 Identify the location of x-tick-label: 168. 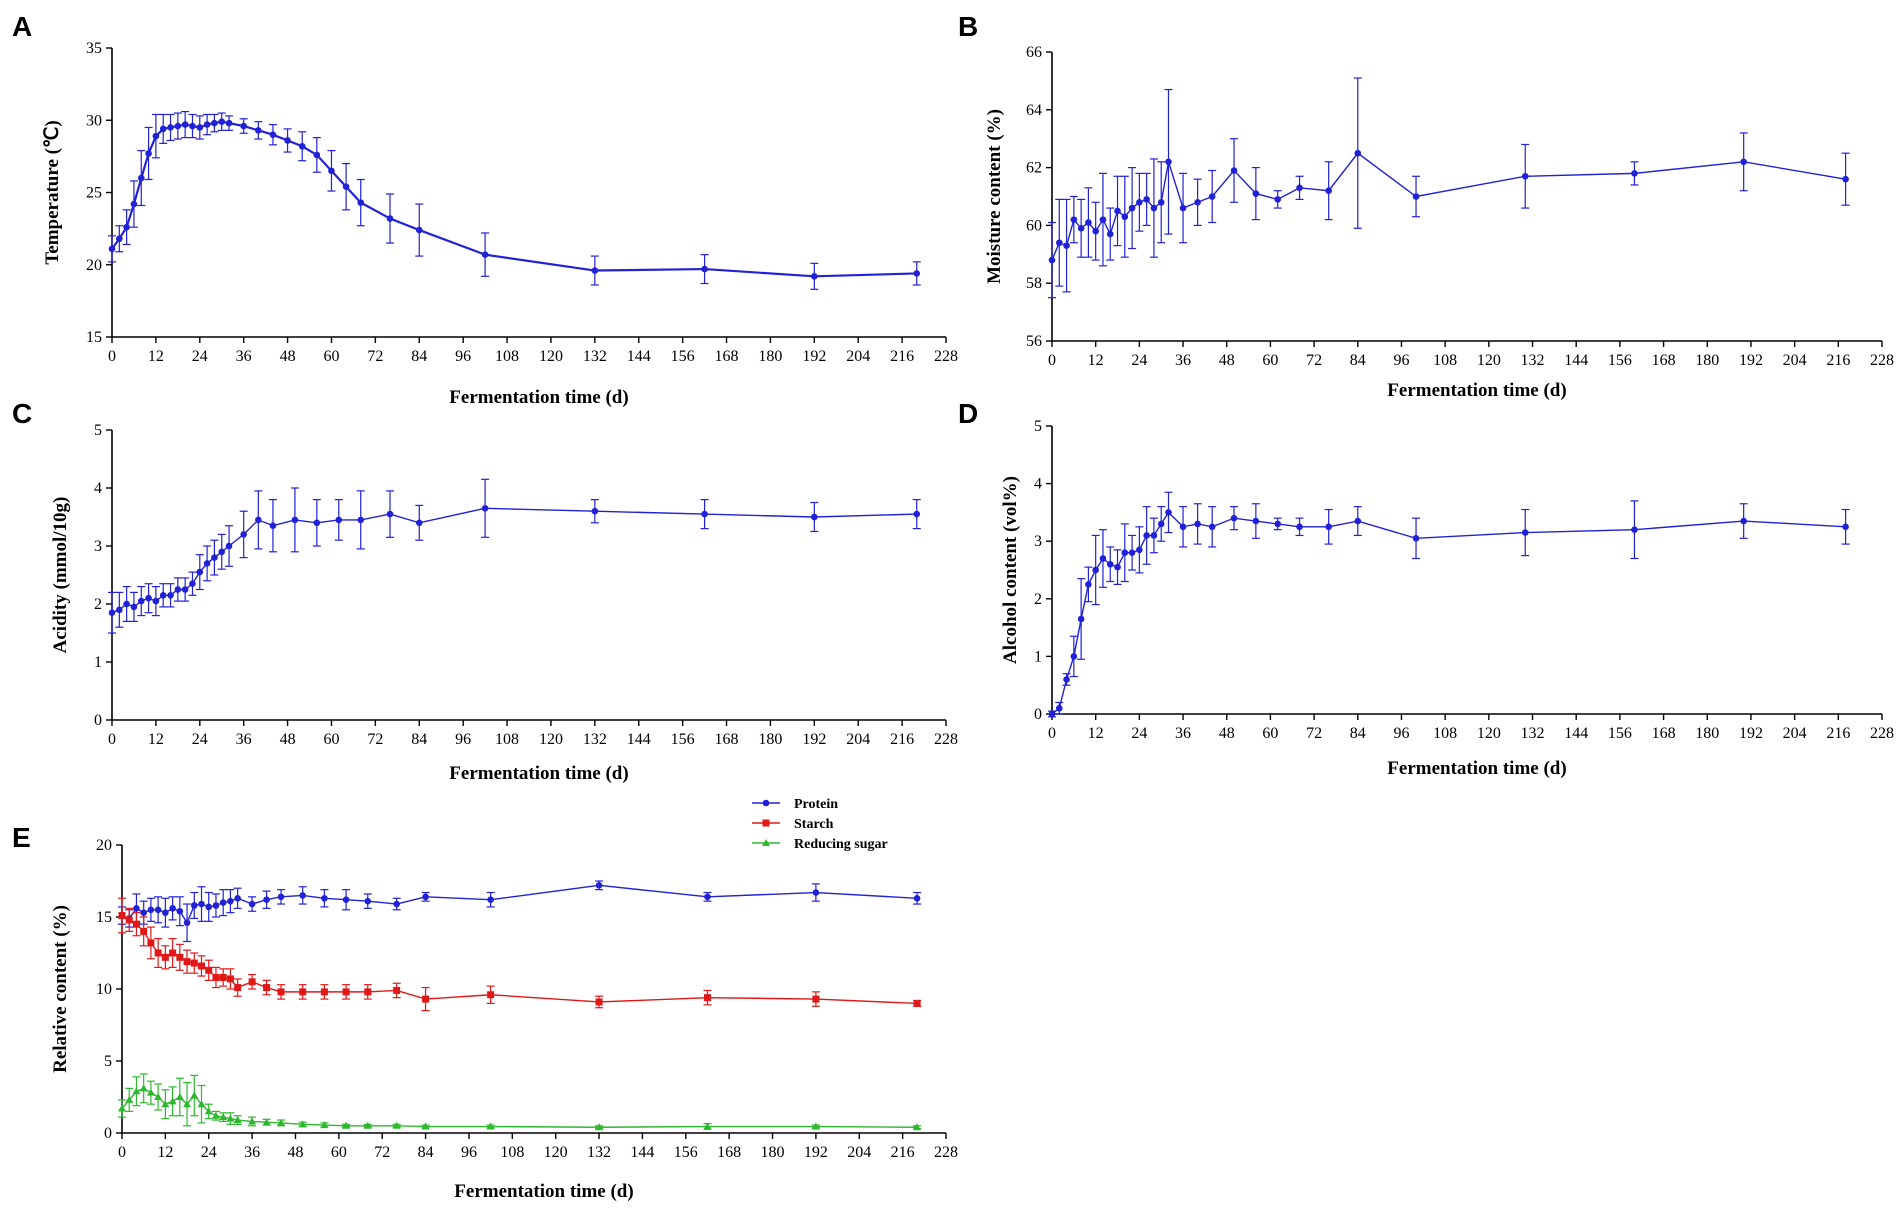
(1664, 733).